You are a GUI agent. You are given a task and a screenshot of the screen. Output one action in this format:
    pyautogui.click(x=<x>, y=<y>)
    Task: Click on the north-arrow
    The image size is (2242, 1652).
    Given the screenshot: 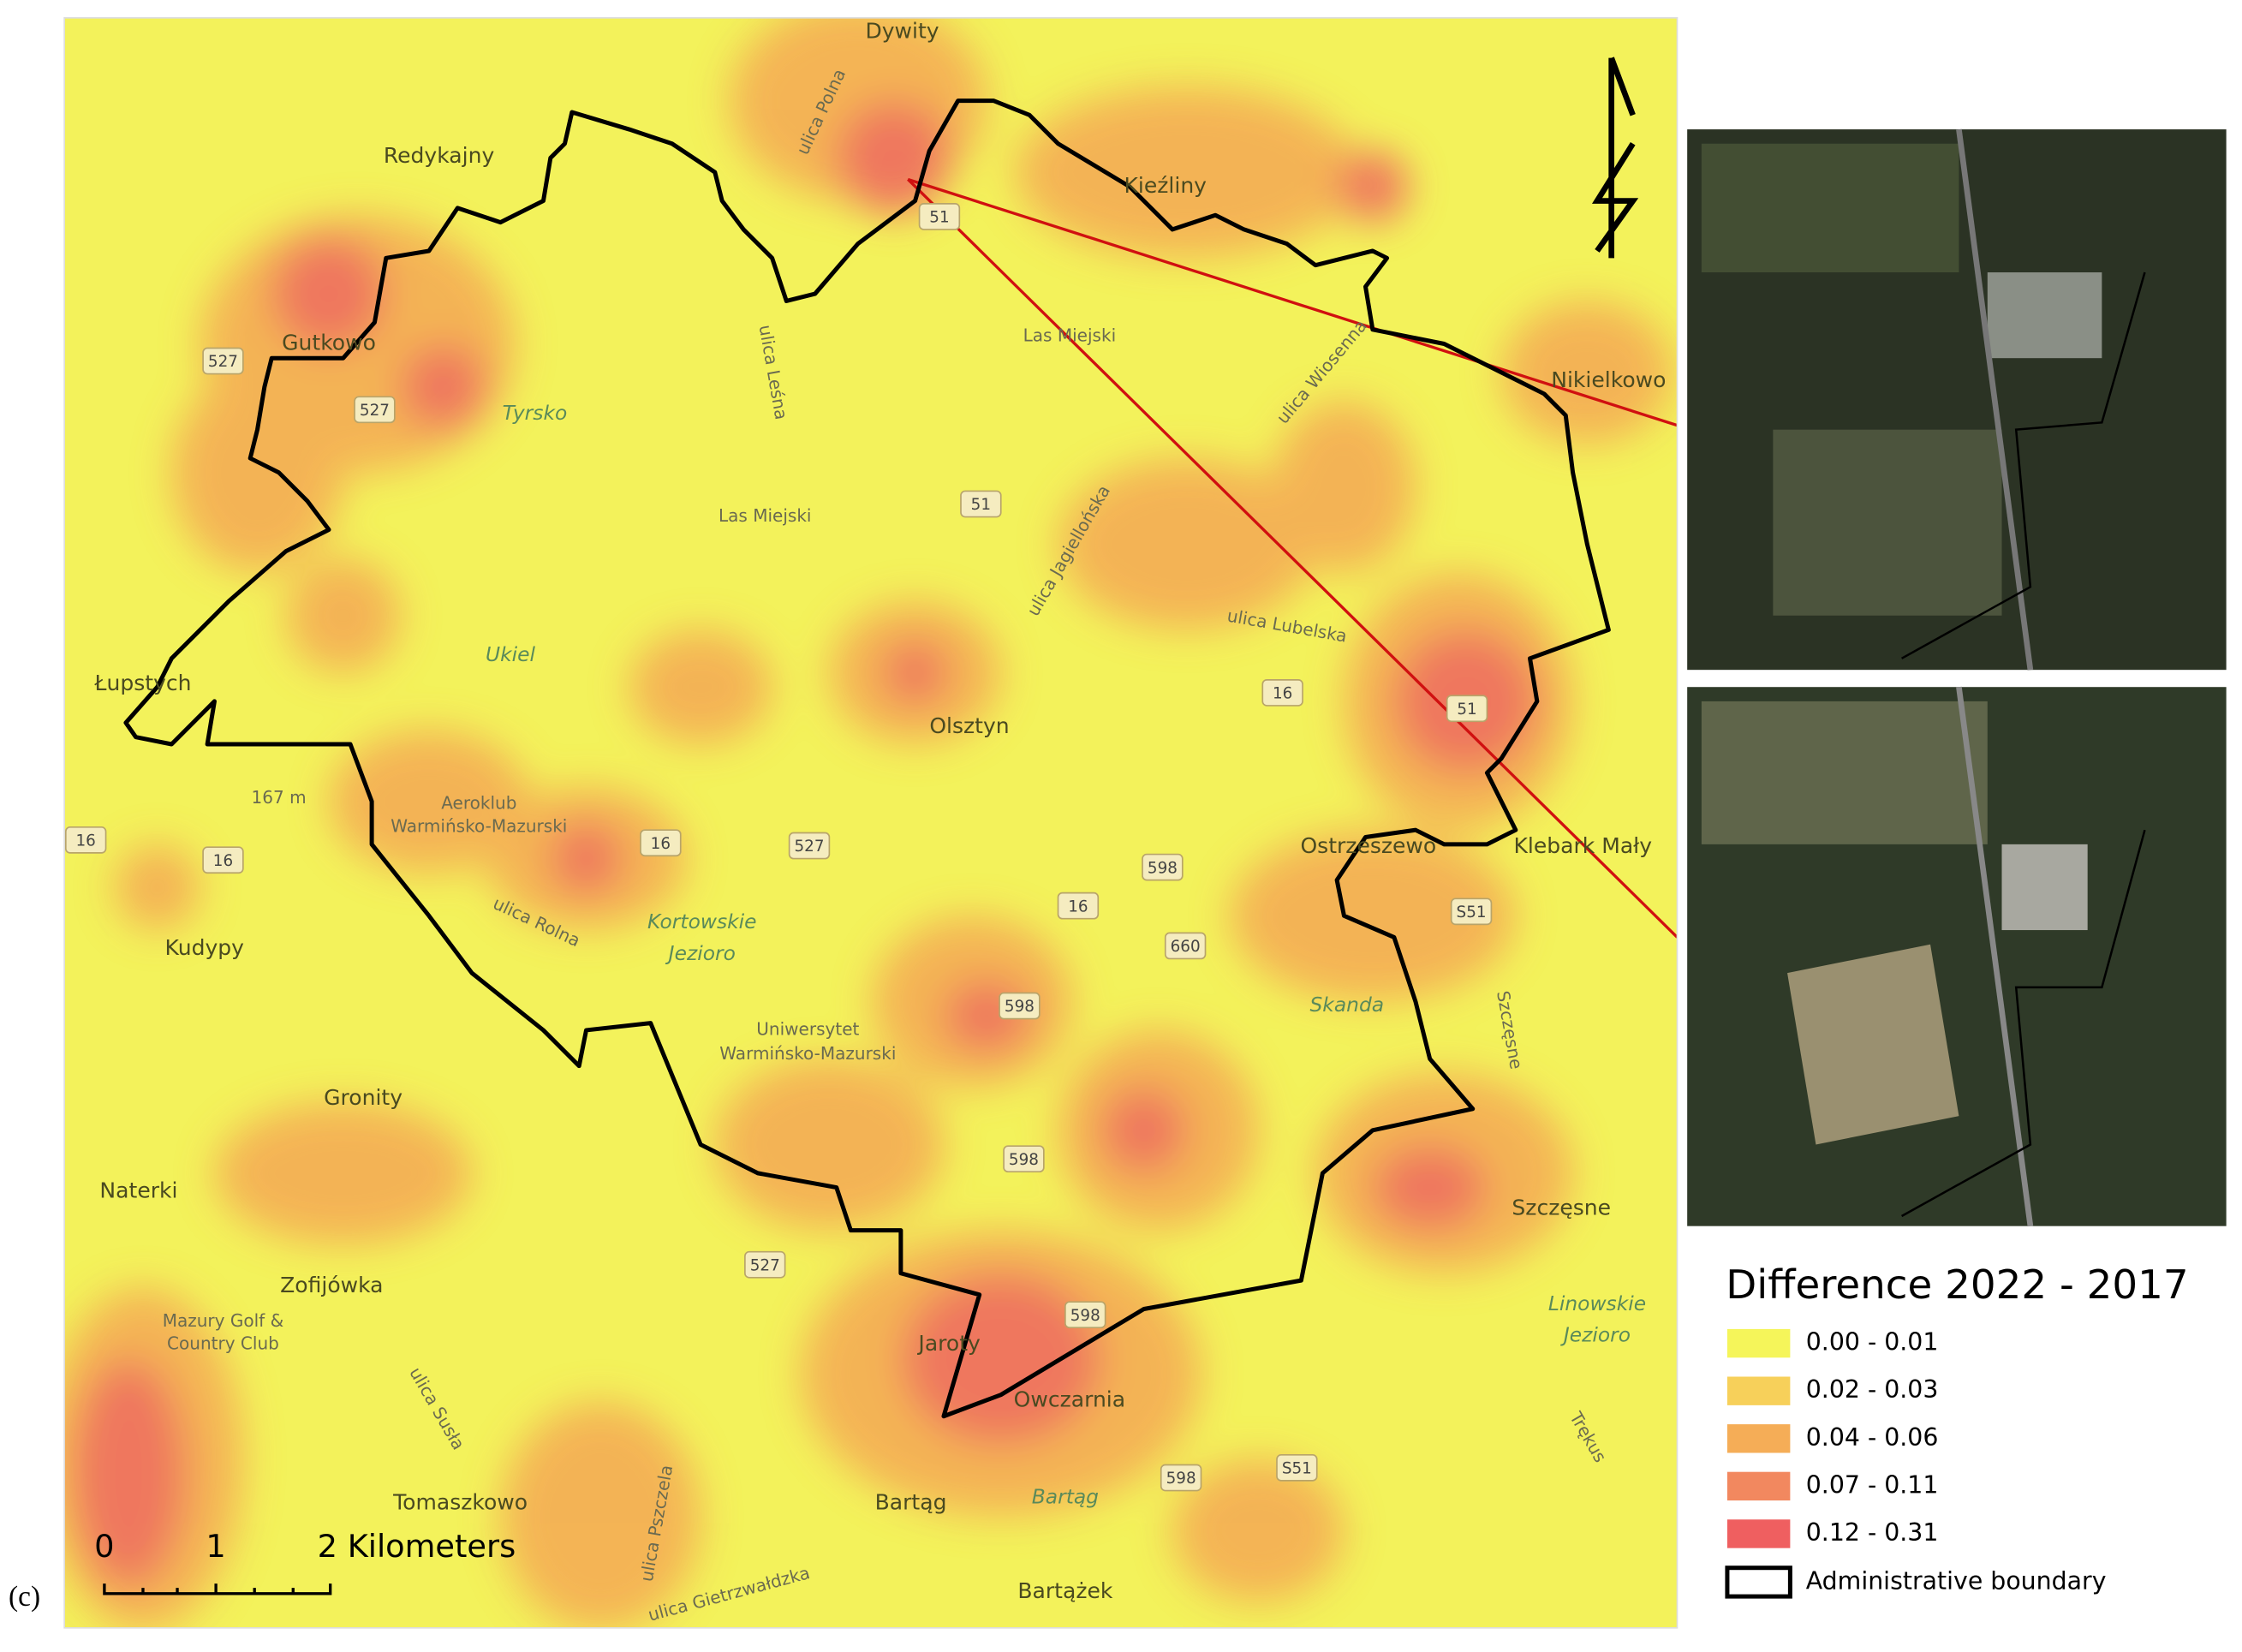 What is the action you would take?
    pyautogui.click(x=1615, y=158)
    